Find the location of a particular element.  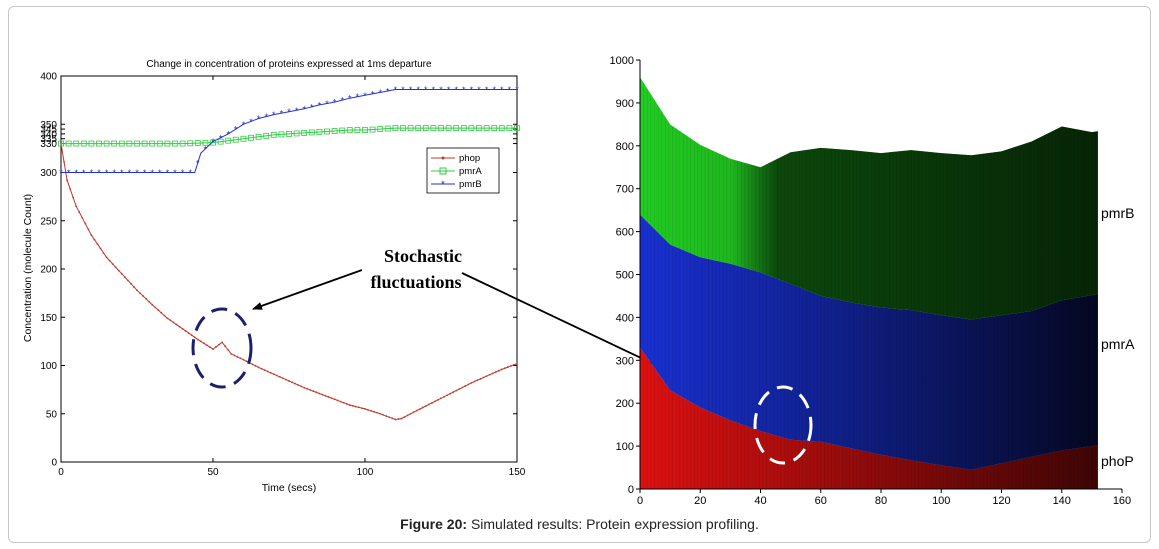

right-x-tick-label: 80 is located at coordinates (881, 501).